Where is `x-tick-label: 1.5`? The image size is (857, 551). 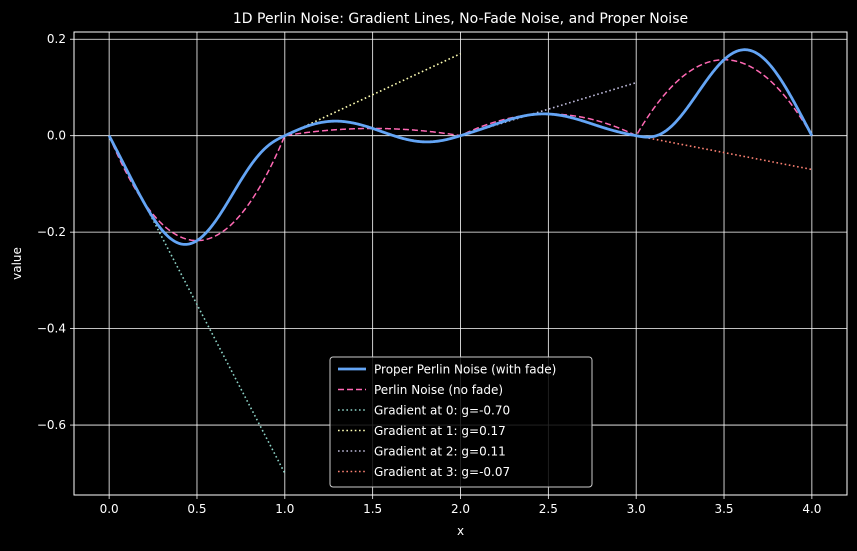 x-tick-label: 1.5 is located at coordinates (372, 509).